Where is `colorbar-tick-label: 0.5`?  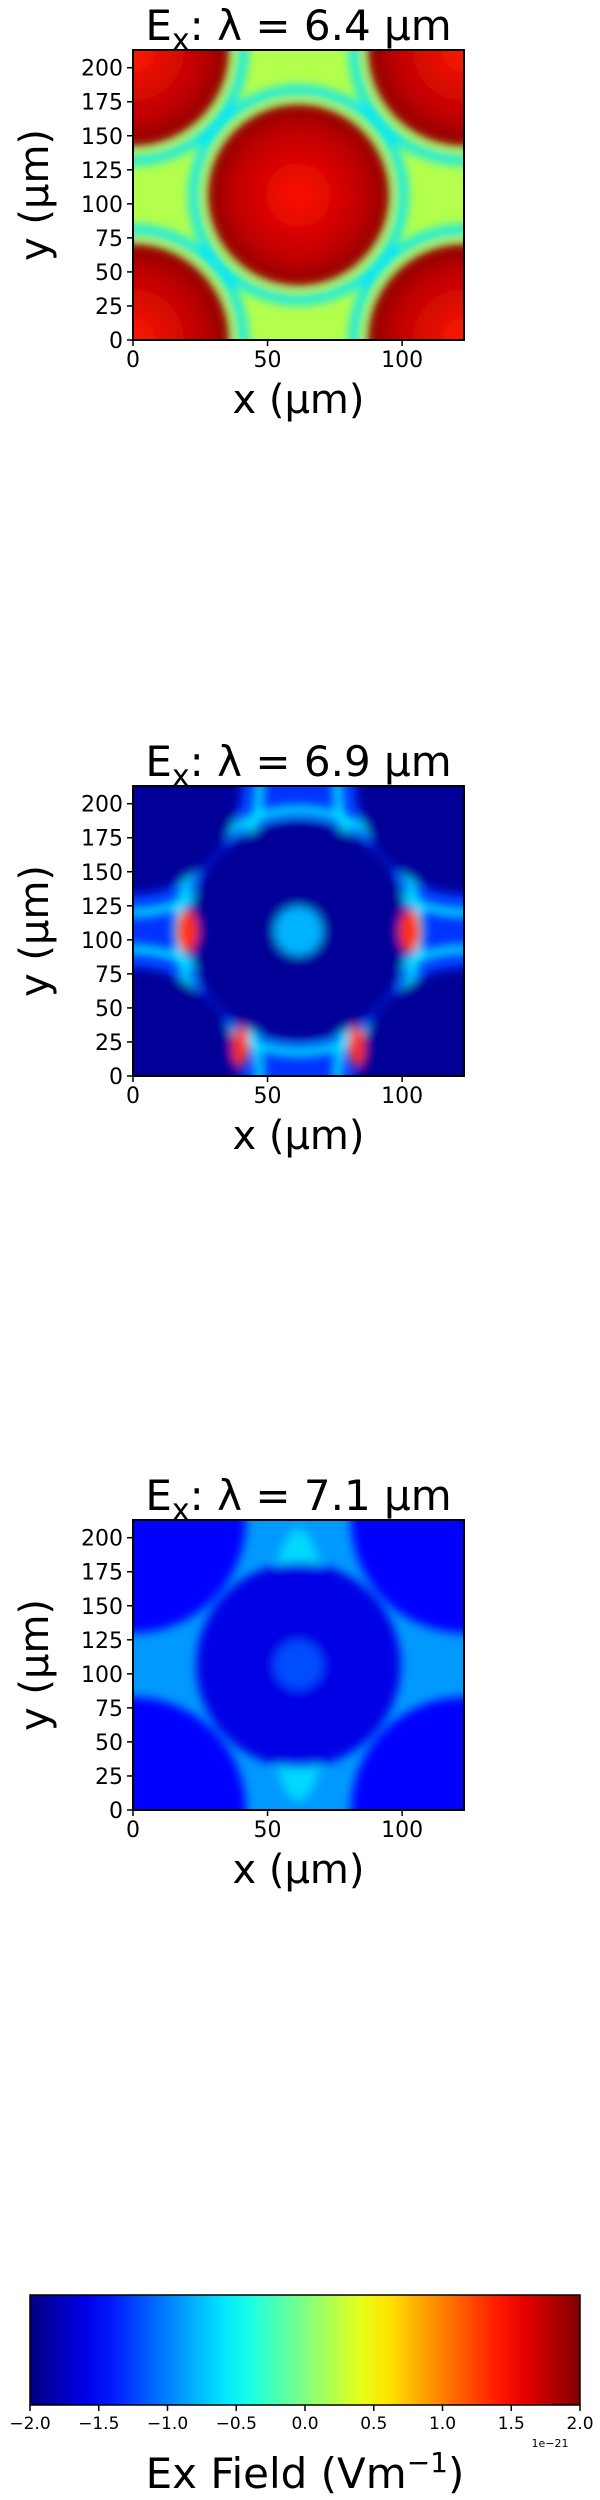
colorbar-tick-label: 0.5 is located at coordinates (373, 2424).